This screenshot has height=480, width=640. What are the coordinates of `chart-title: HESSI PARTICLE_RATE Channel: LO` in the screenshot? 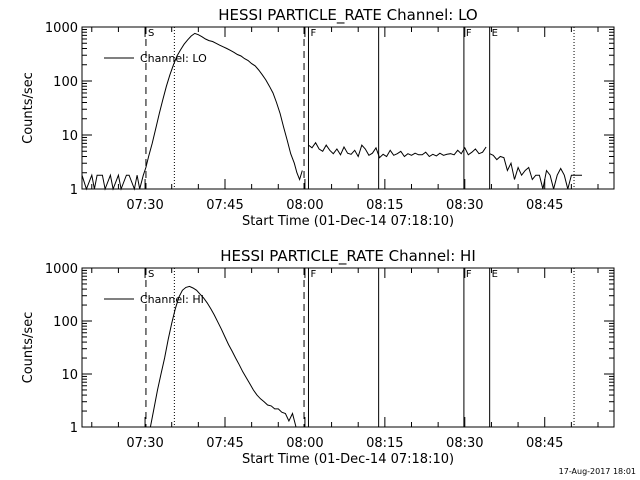 It's located at (347, 15).